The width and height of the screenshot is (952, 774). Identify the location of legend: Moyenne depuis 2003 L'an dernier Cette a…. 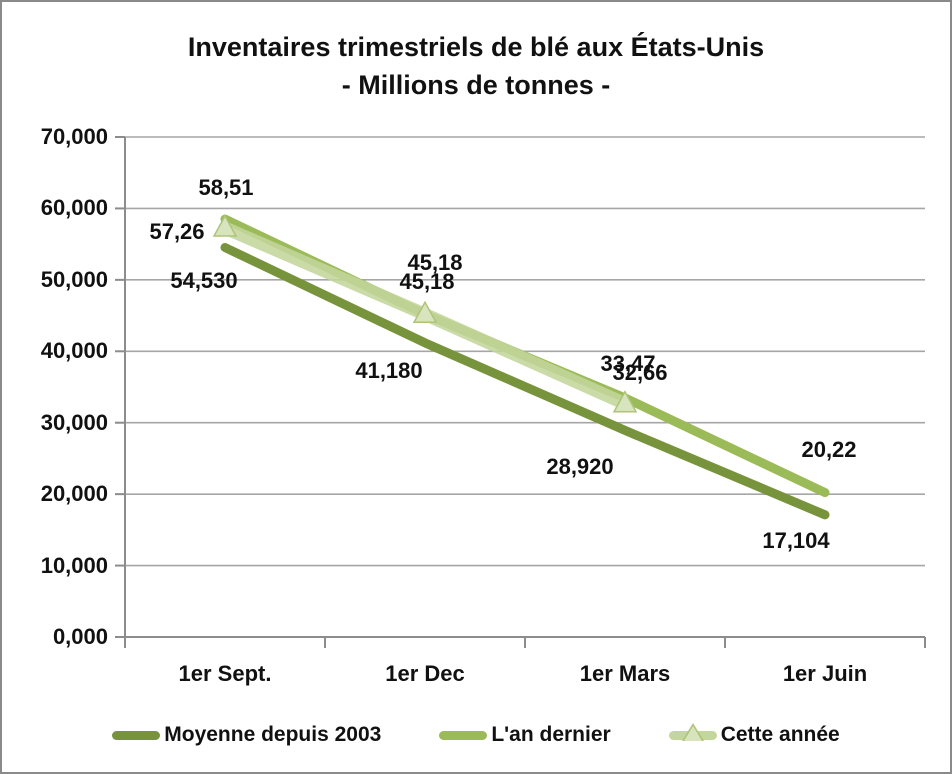
(476, 735).